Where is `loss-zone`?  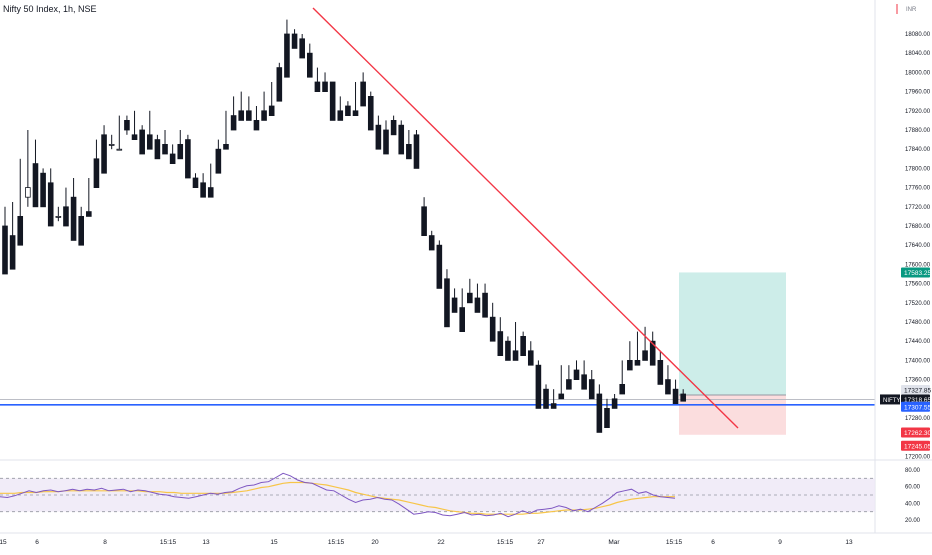
loss-zone is located at coordinates (732, 415).